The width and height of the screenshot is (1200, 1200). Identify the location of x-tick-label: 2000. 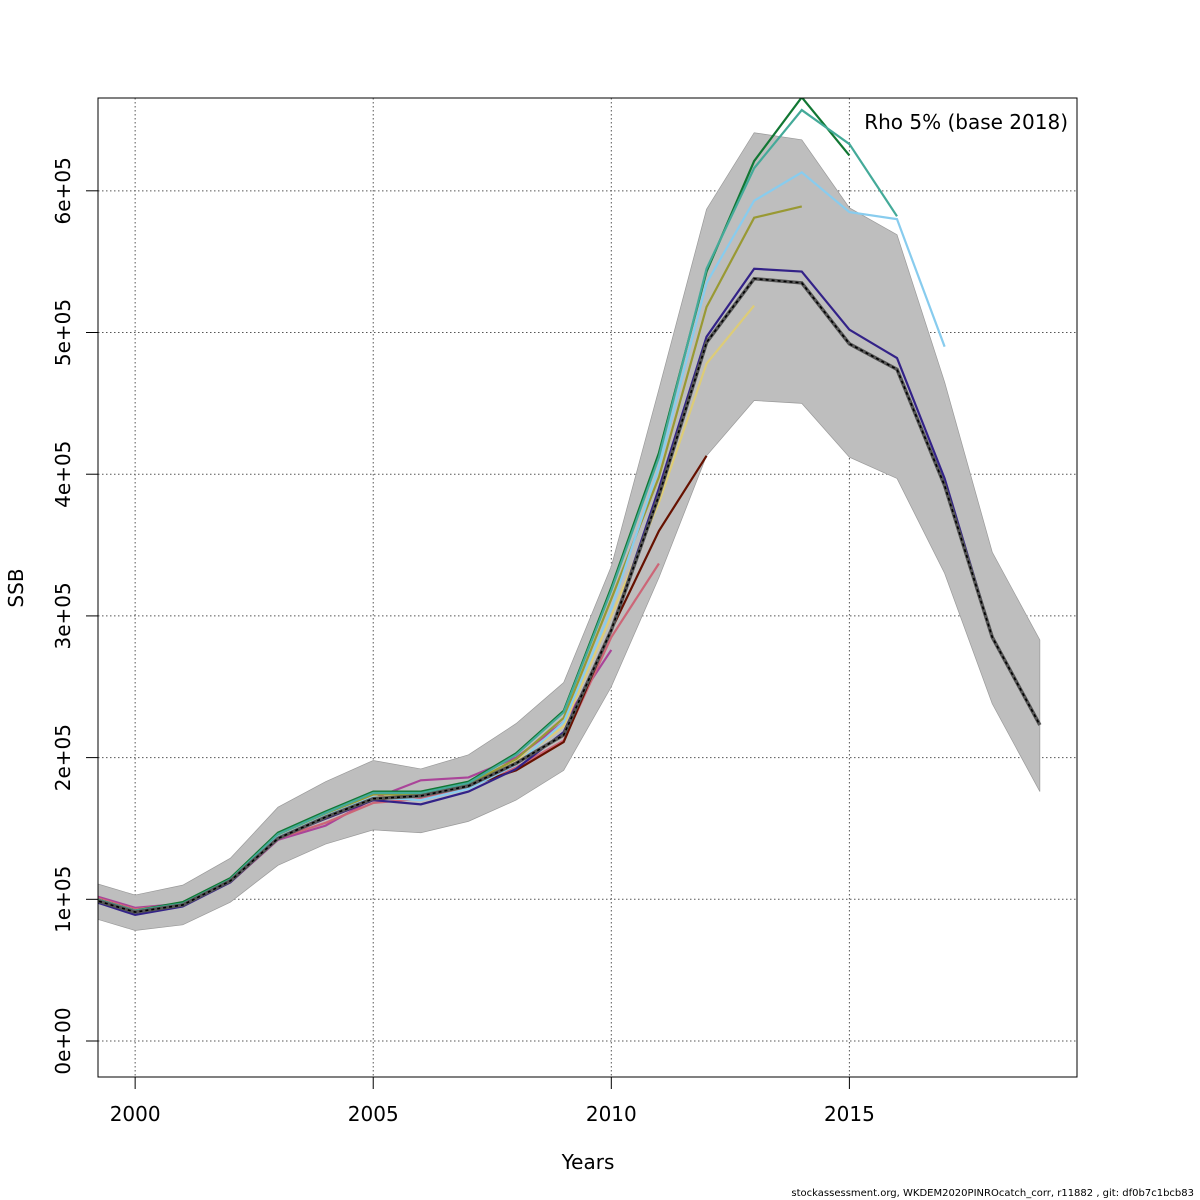
(135, 1114).